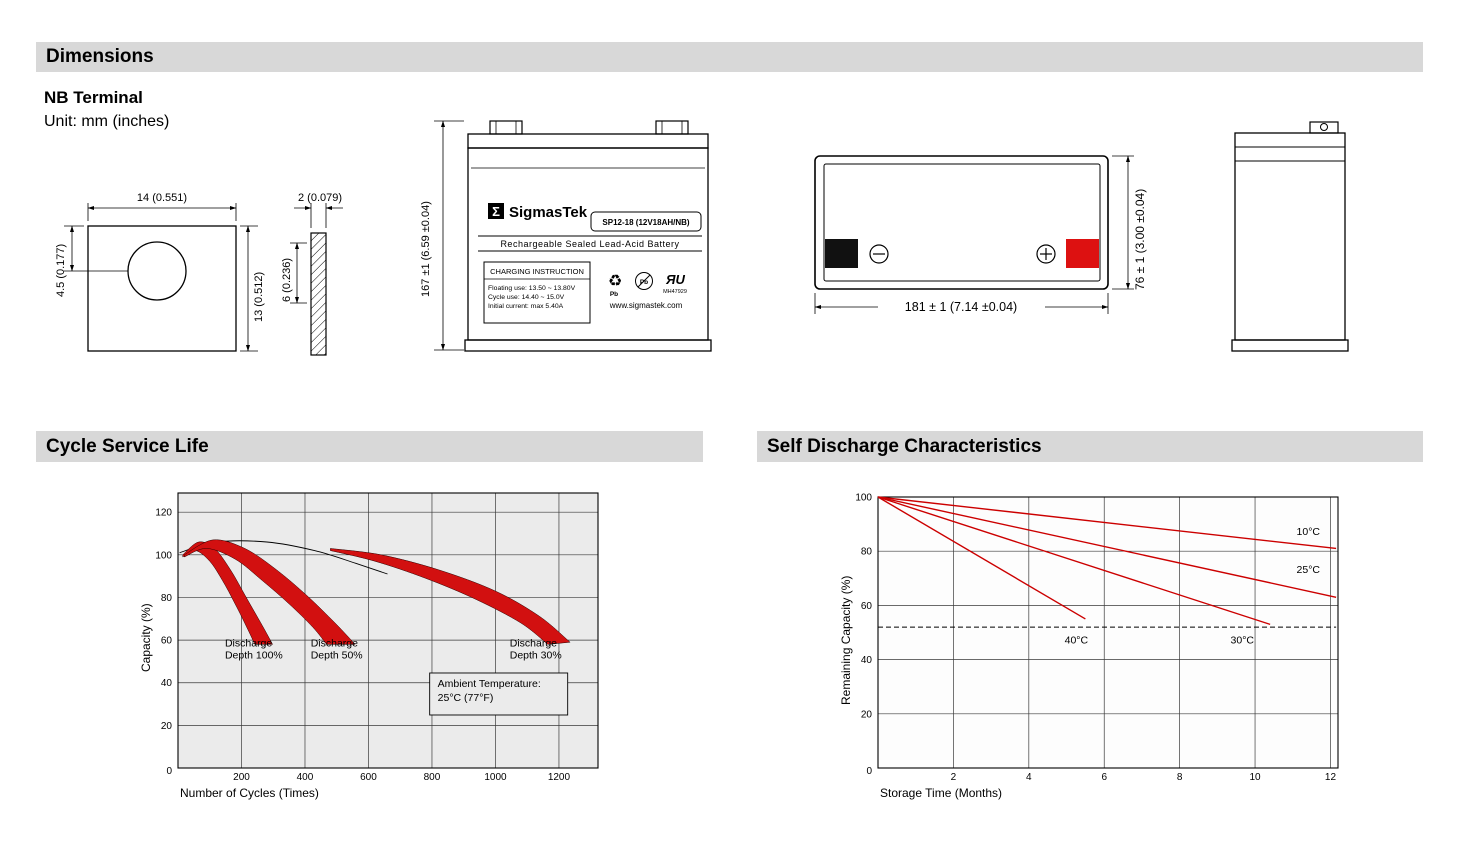 This screenshot has width=1459, height=856. I want to click on charging-instruction-title: CHARGING INSTRUCTION, so click(537, 271).